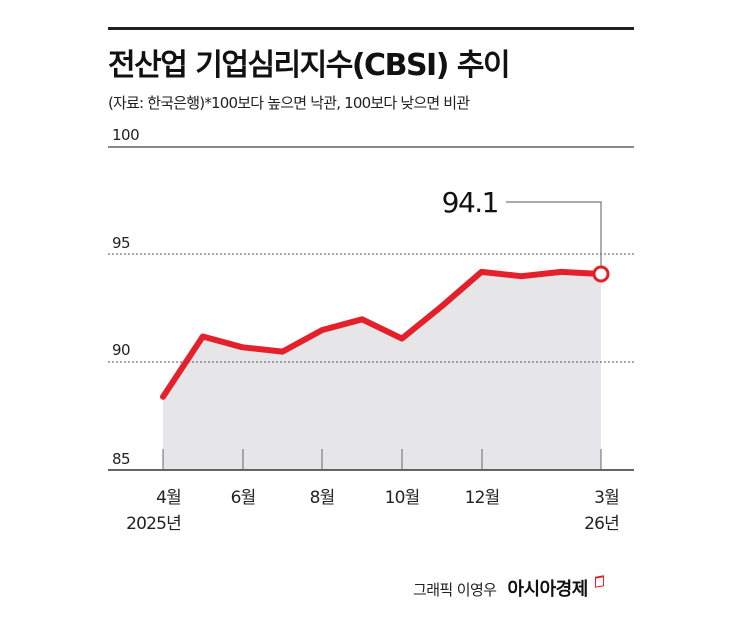  What do you see at coordinates (482, 498) in the screenshot?
I see `x-tick-label-dec: 12월` at bounding box center [482, 498].